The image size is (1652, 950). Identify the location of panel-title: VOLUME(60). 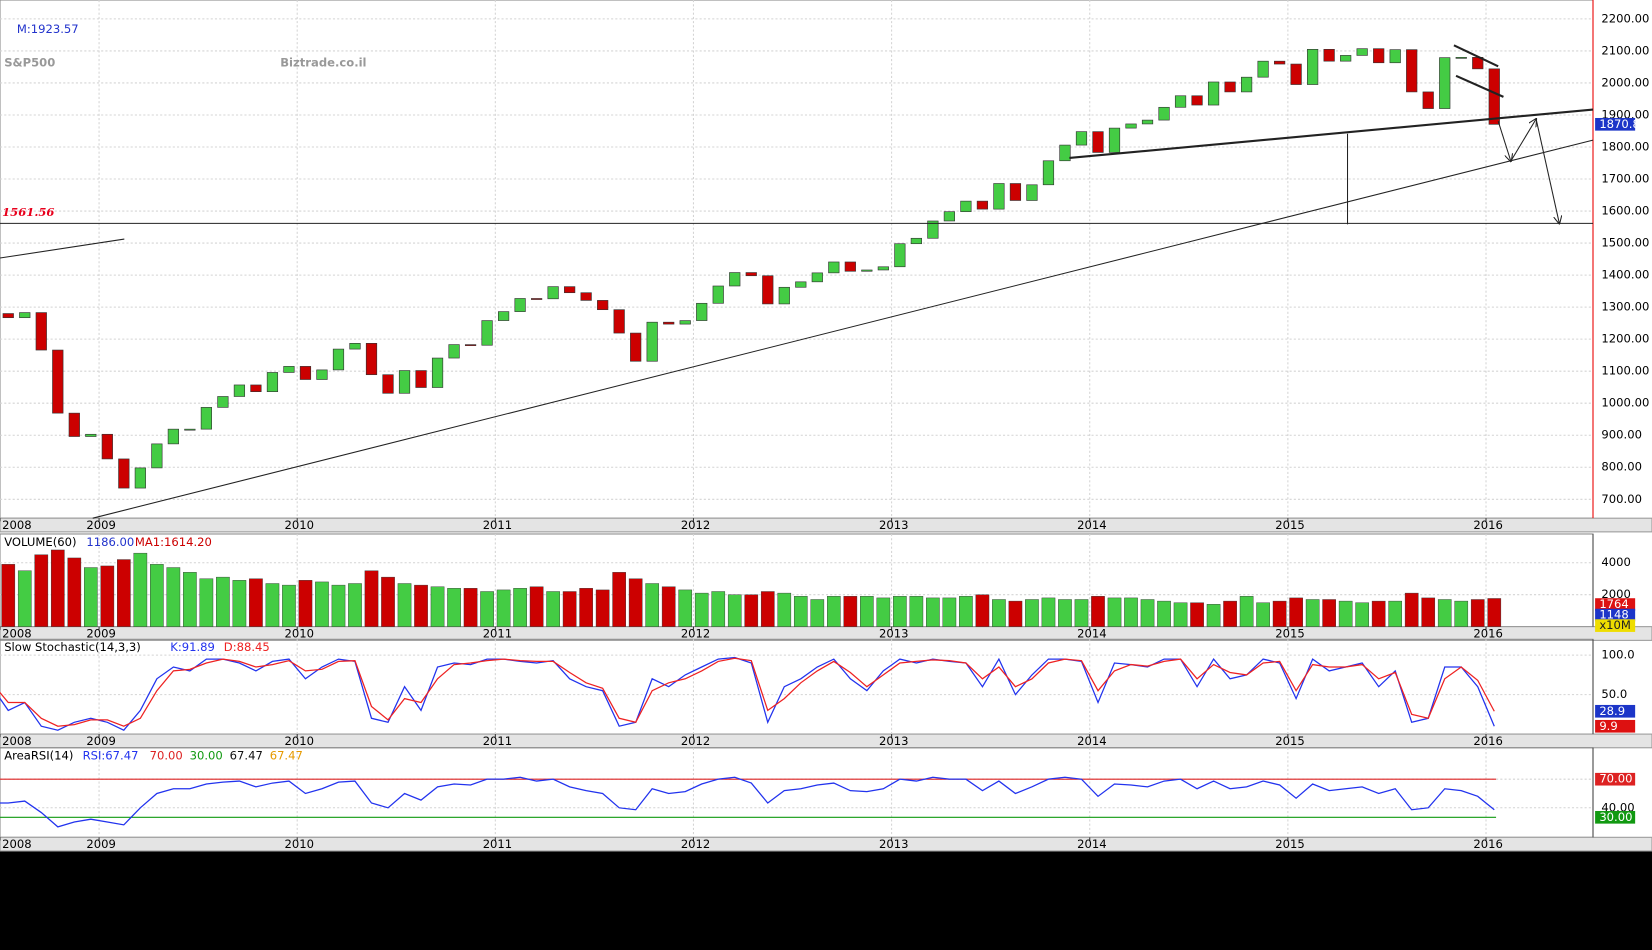
(40, 542).